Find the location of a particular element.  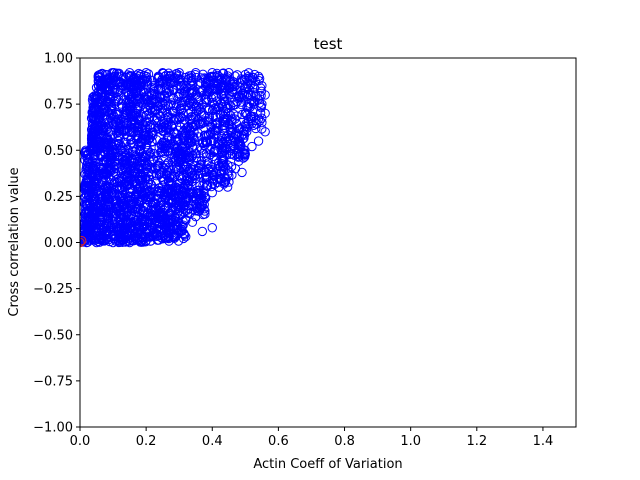

y-tick-label: 0.25 is located at coordinates (58, 197).